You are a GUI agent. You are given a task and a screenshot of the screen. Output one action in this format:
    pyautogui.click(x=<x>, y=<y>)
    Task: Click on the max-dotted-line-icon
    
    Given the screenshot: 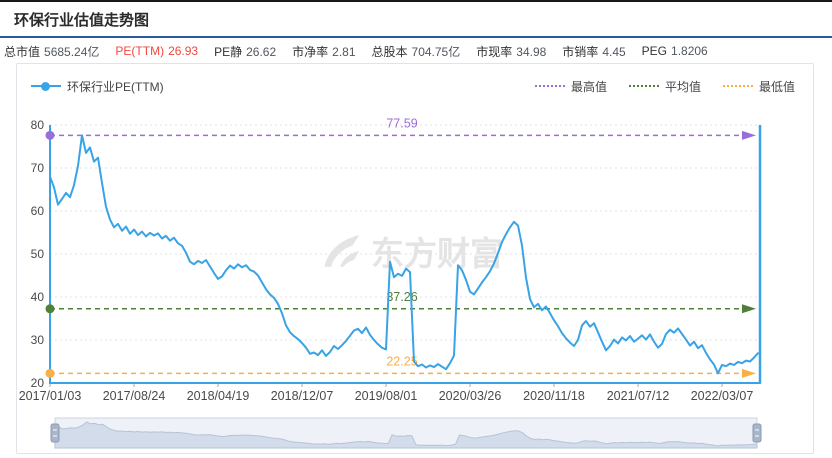 What is the action you would take?
    pyautogui.click(x=549, y=86)
    